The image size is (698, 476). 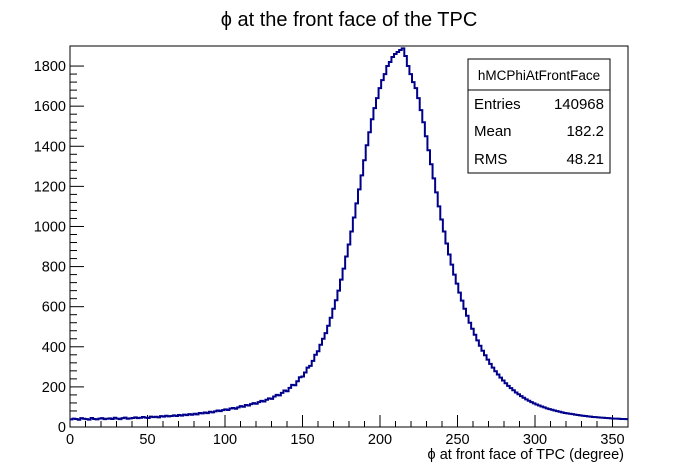 What do you see at coordinates (493, 131) in the screenshot?
I see `stats-mean-label: Mean` at bounding box center [493, 131].